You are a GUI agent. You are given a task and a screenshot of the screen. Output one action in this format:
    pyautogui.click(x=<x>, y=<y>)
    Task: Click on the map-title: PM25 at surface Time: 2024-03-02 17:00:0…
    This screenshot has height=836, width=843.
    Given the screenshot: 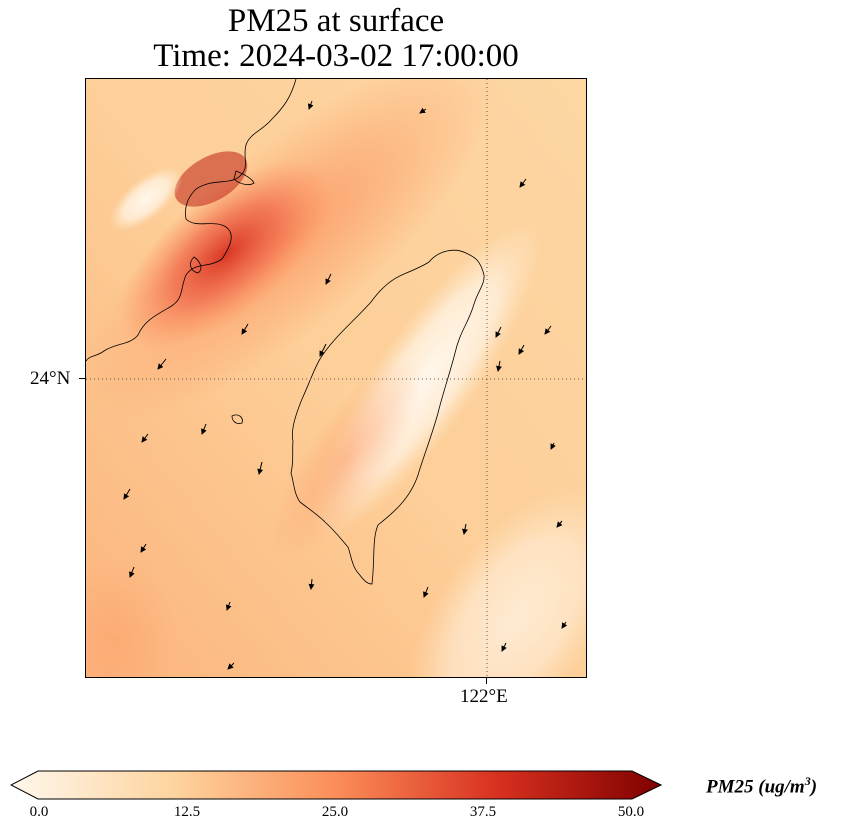 What is the action you would take?
    pyautogui.click(x=336, y=39)
    